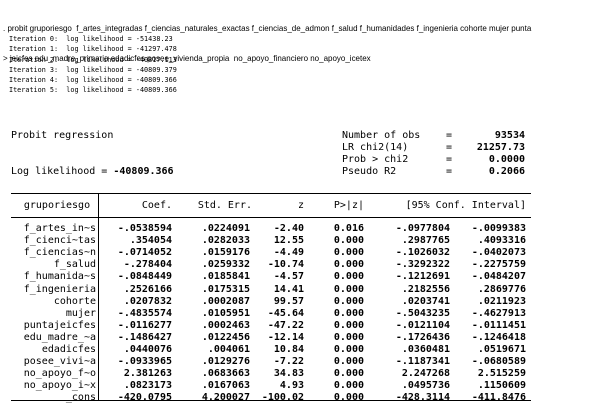 Image resolution: width=602 pixels, height=404 pixels. What do you see at coordinates (425, 374) in the screenshot?
I see `row-ci-lower: 2.247268` at bounding box center [425, 374].